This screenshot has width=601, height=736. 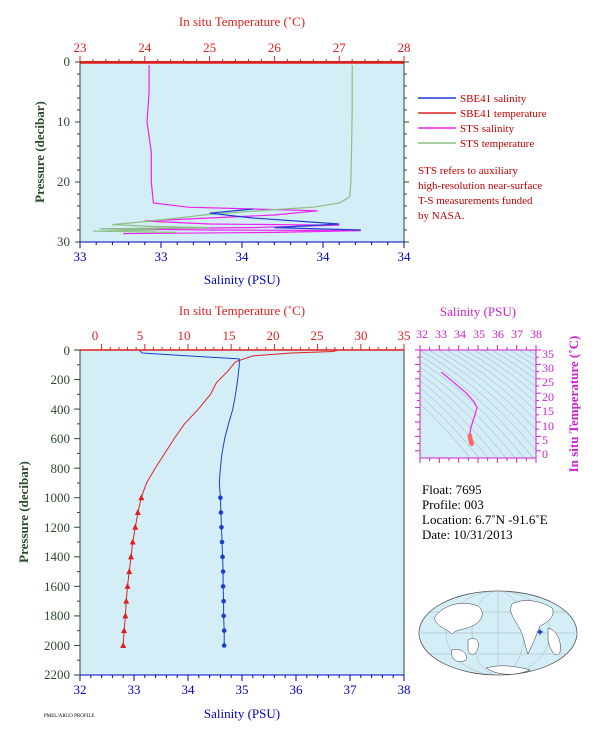 What do you see at coordinates (80, 689) in the screenshot?
I see `fp-bottom-tick-label: 32` at bounding box center [80, 689].